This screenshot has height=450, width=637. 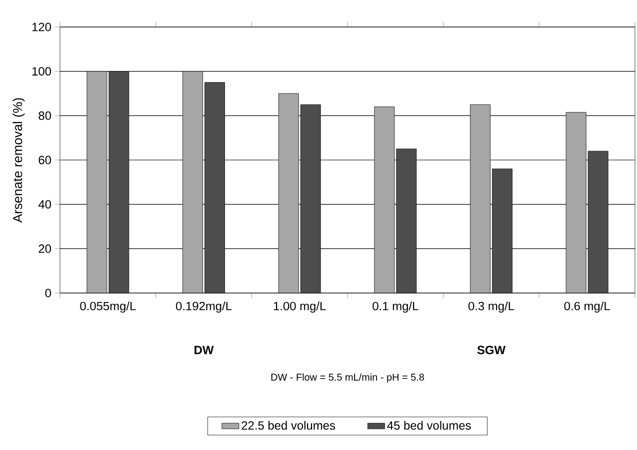 What do you see at coordinates (491, 307) in the screenshot?
I see `x-tick-label: 0.3 mg/L` at bounding box center [491, 307].